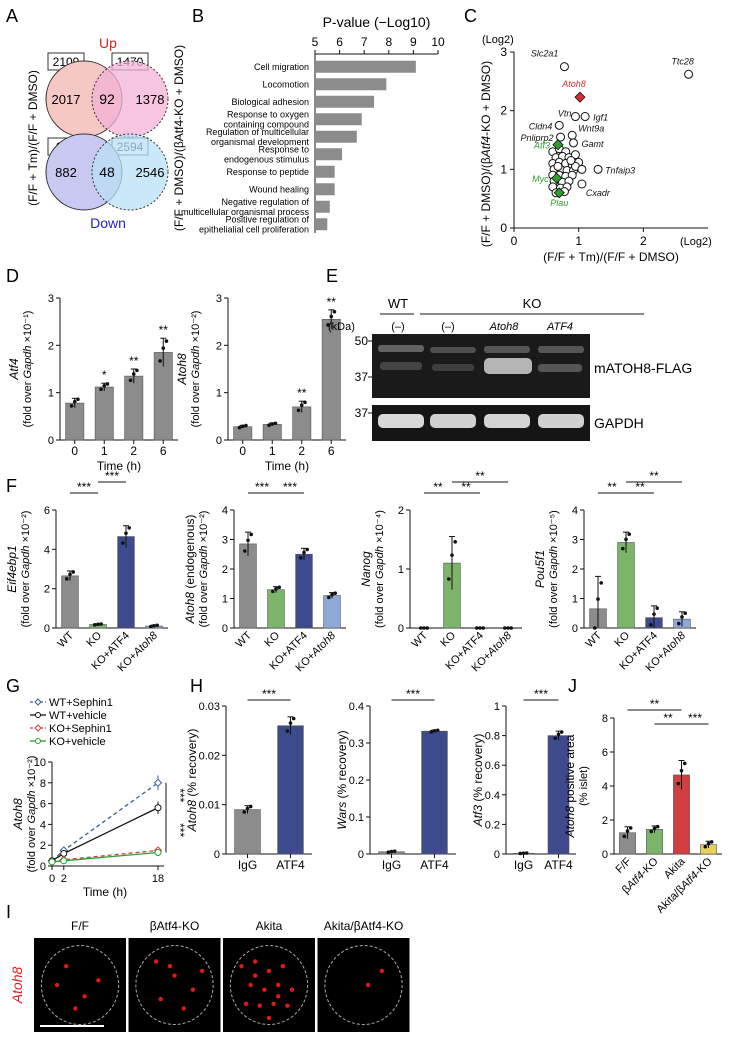 The width and height of the screenshot is (733, 1042). I want to click on x-tick-label: KO, so click(448, 639).